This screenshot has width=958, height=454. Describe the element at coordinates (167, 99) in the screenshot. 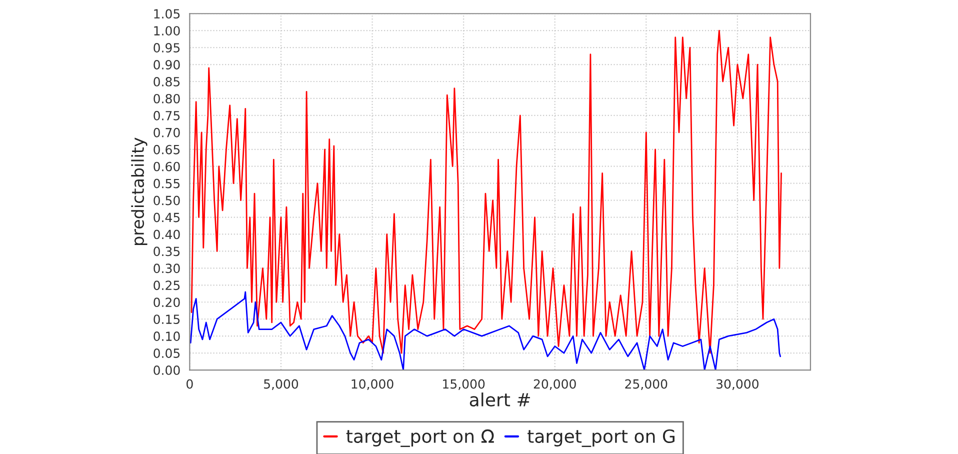

I see `y-tick-label: 0.80` at that location.